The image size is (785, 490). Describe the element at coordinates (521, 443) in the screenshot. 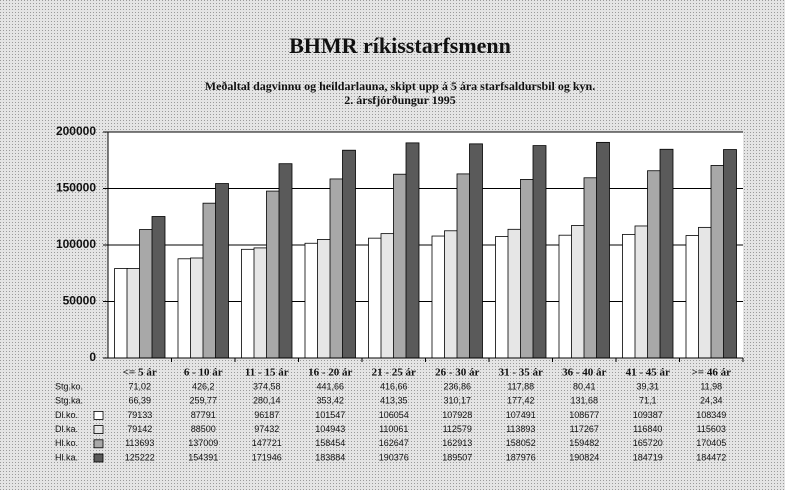

I see `table-cell: 158052` at that location.